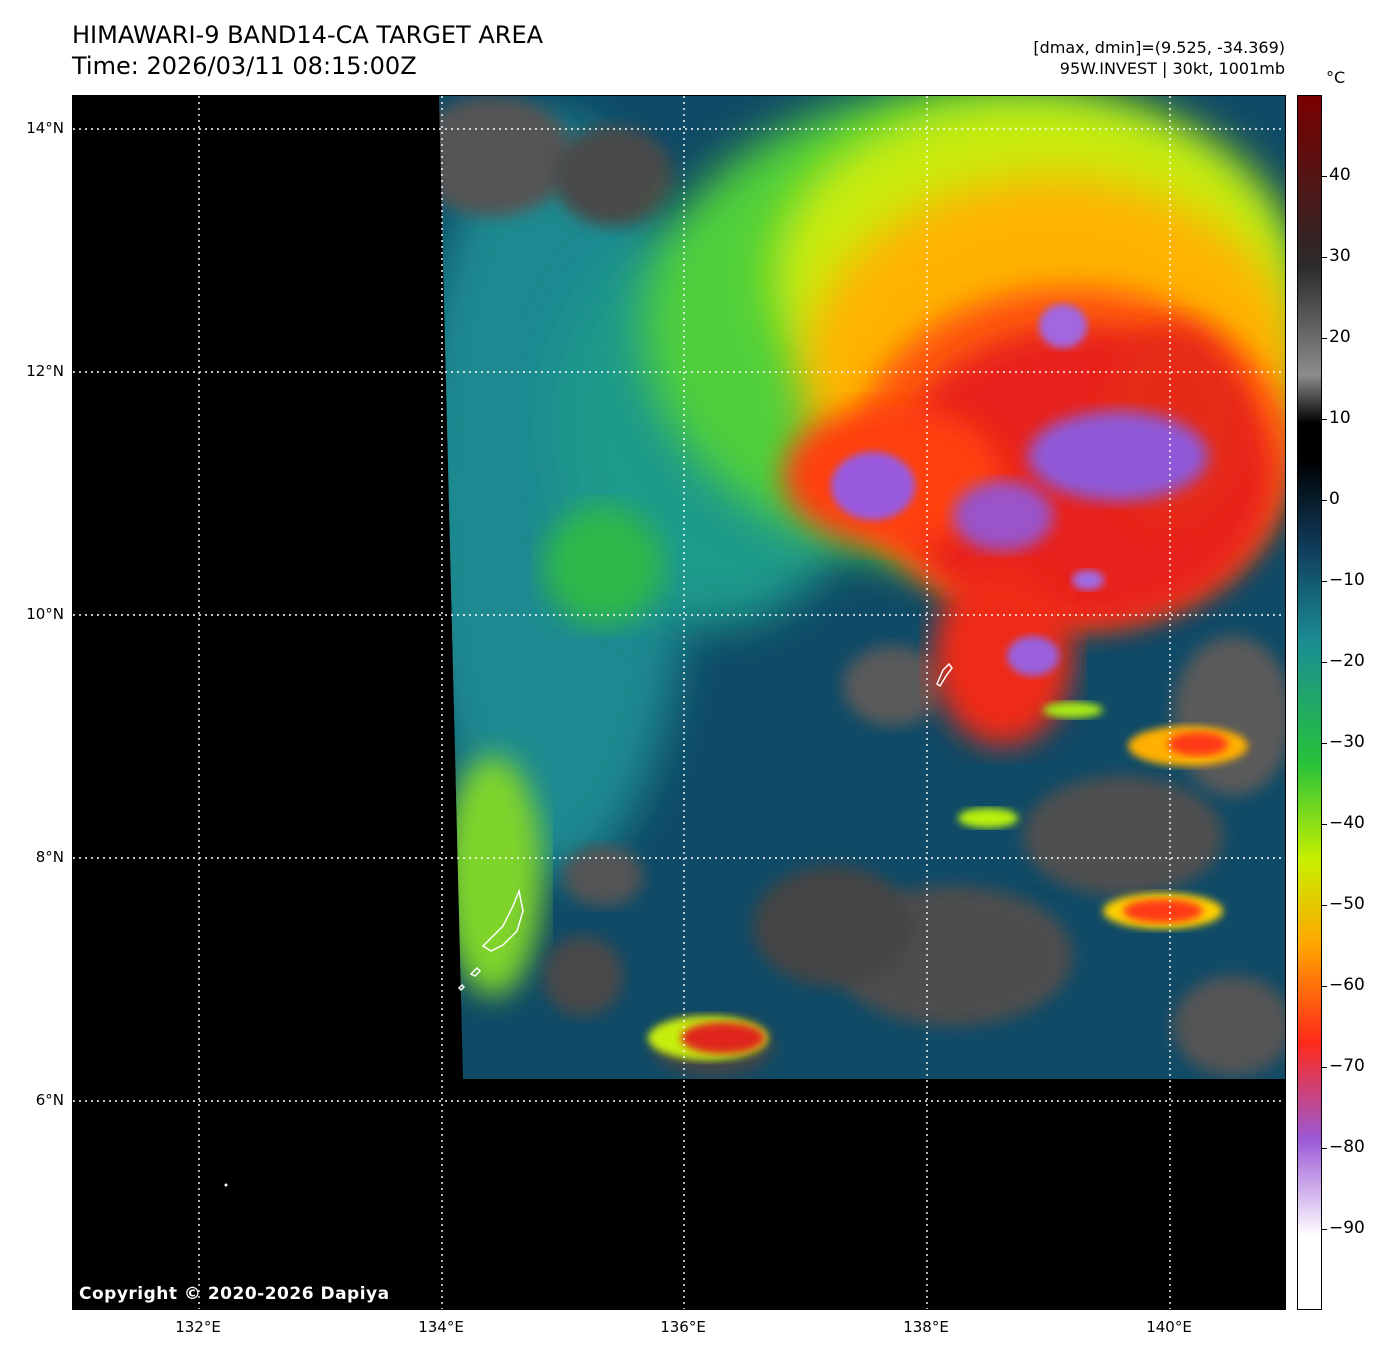  I want to click on colorbar-tick-label: −30, so click(1347, 742).